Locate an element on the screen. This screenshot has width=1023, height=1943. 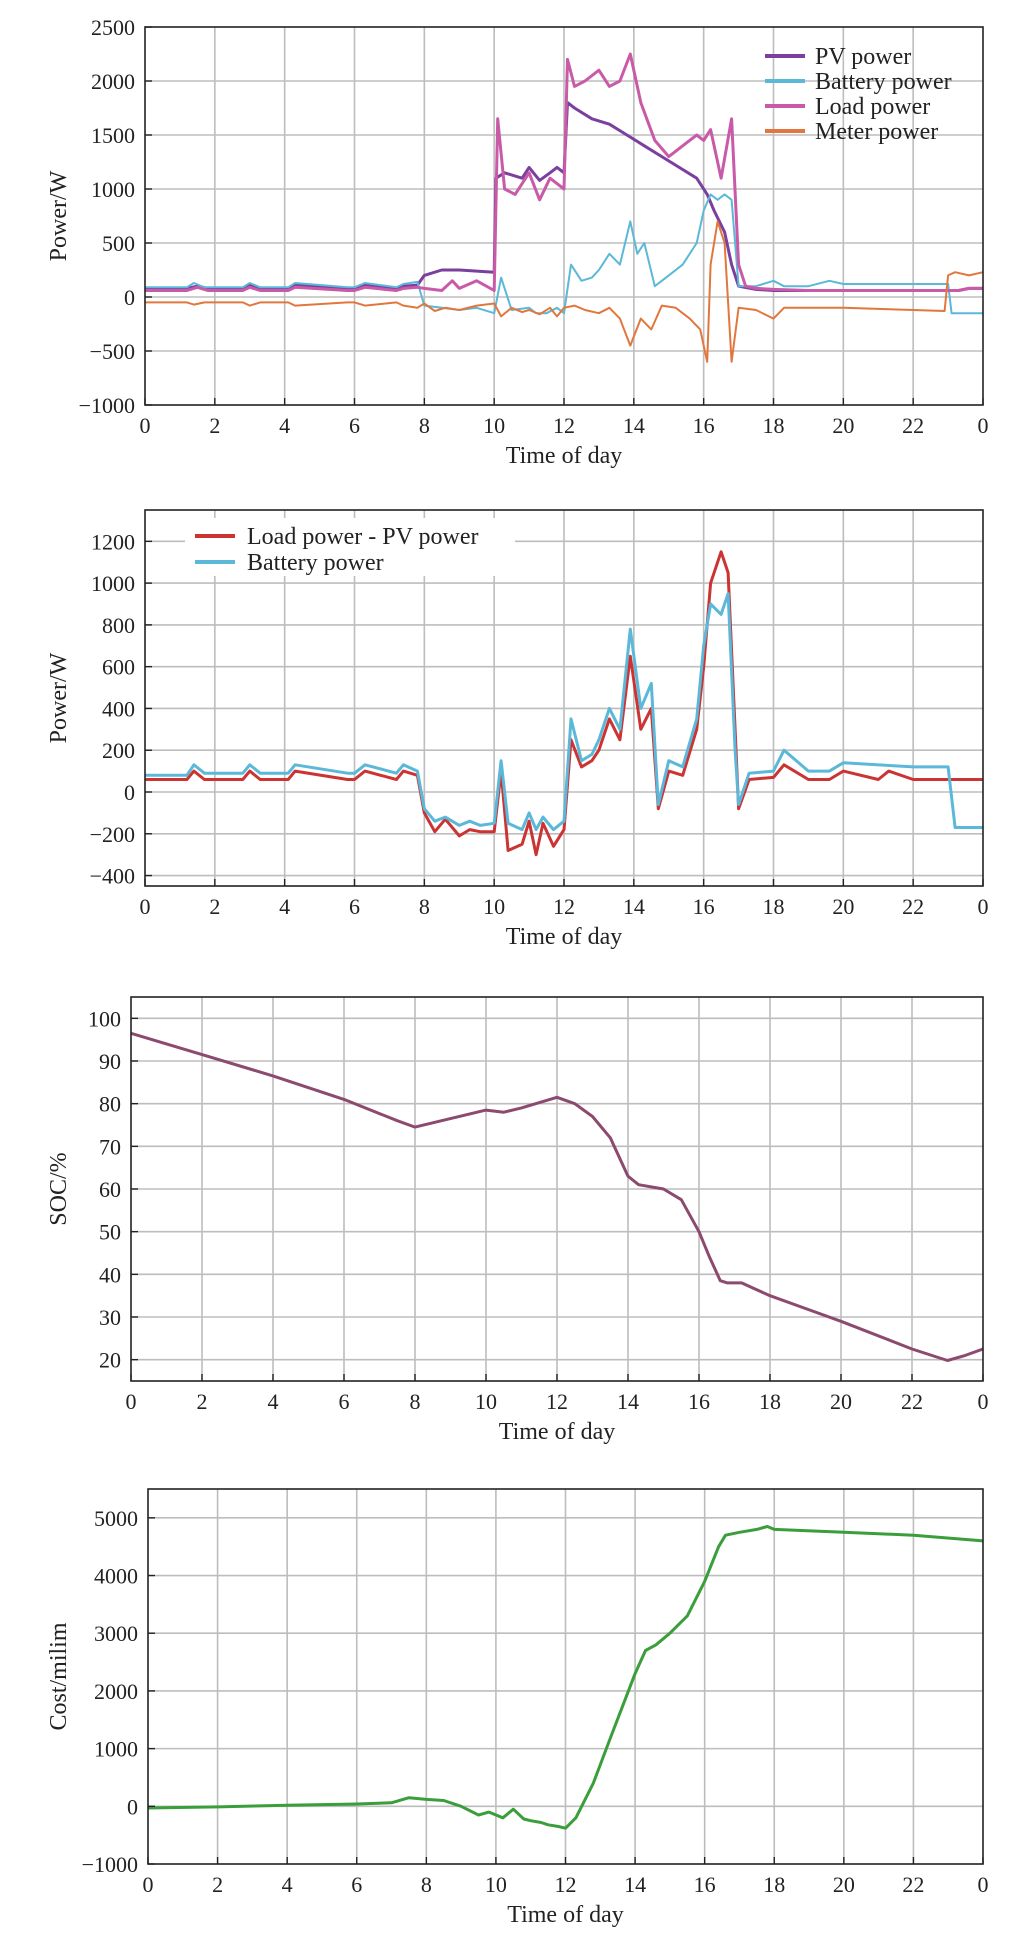
y-tick-label: 80 is located at coordinates (110, 1104).